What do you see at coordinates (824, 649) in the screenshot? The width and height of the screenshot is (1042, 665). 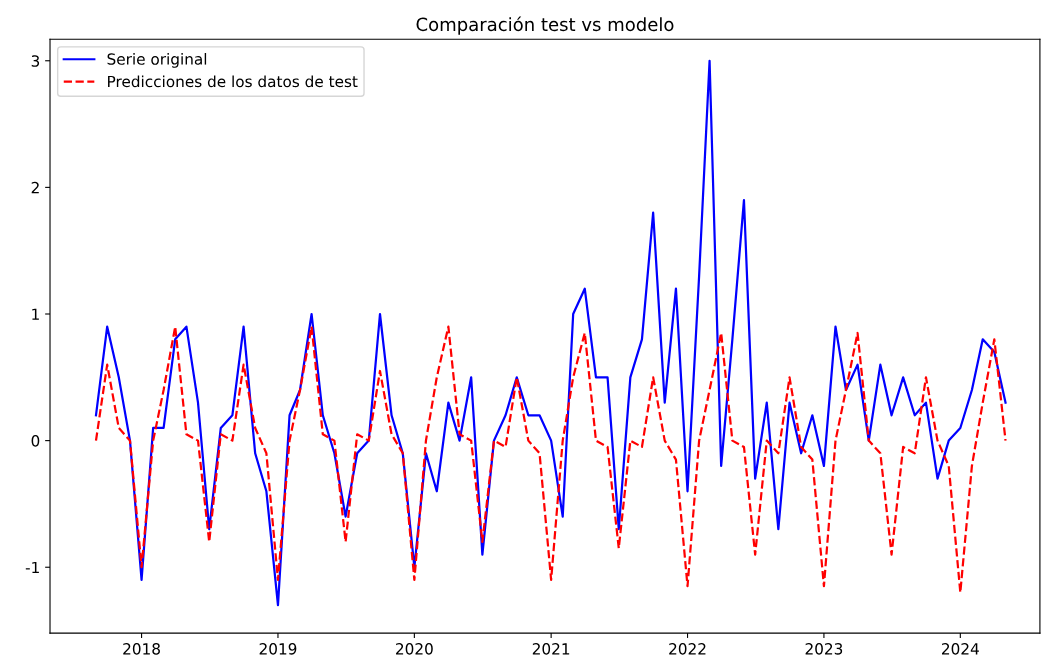 I see `x-tick-label: 2023` at bounding box center [824, 649].